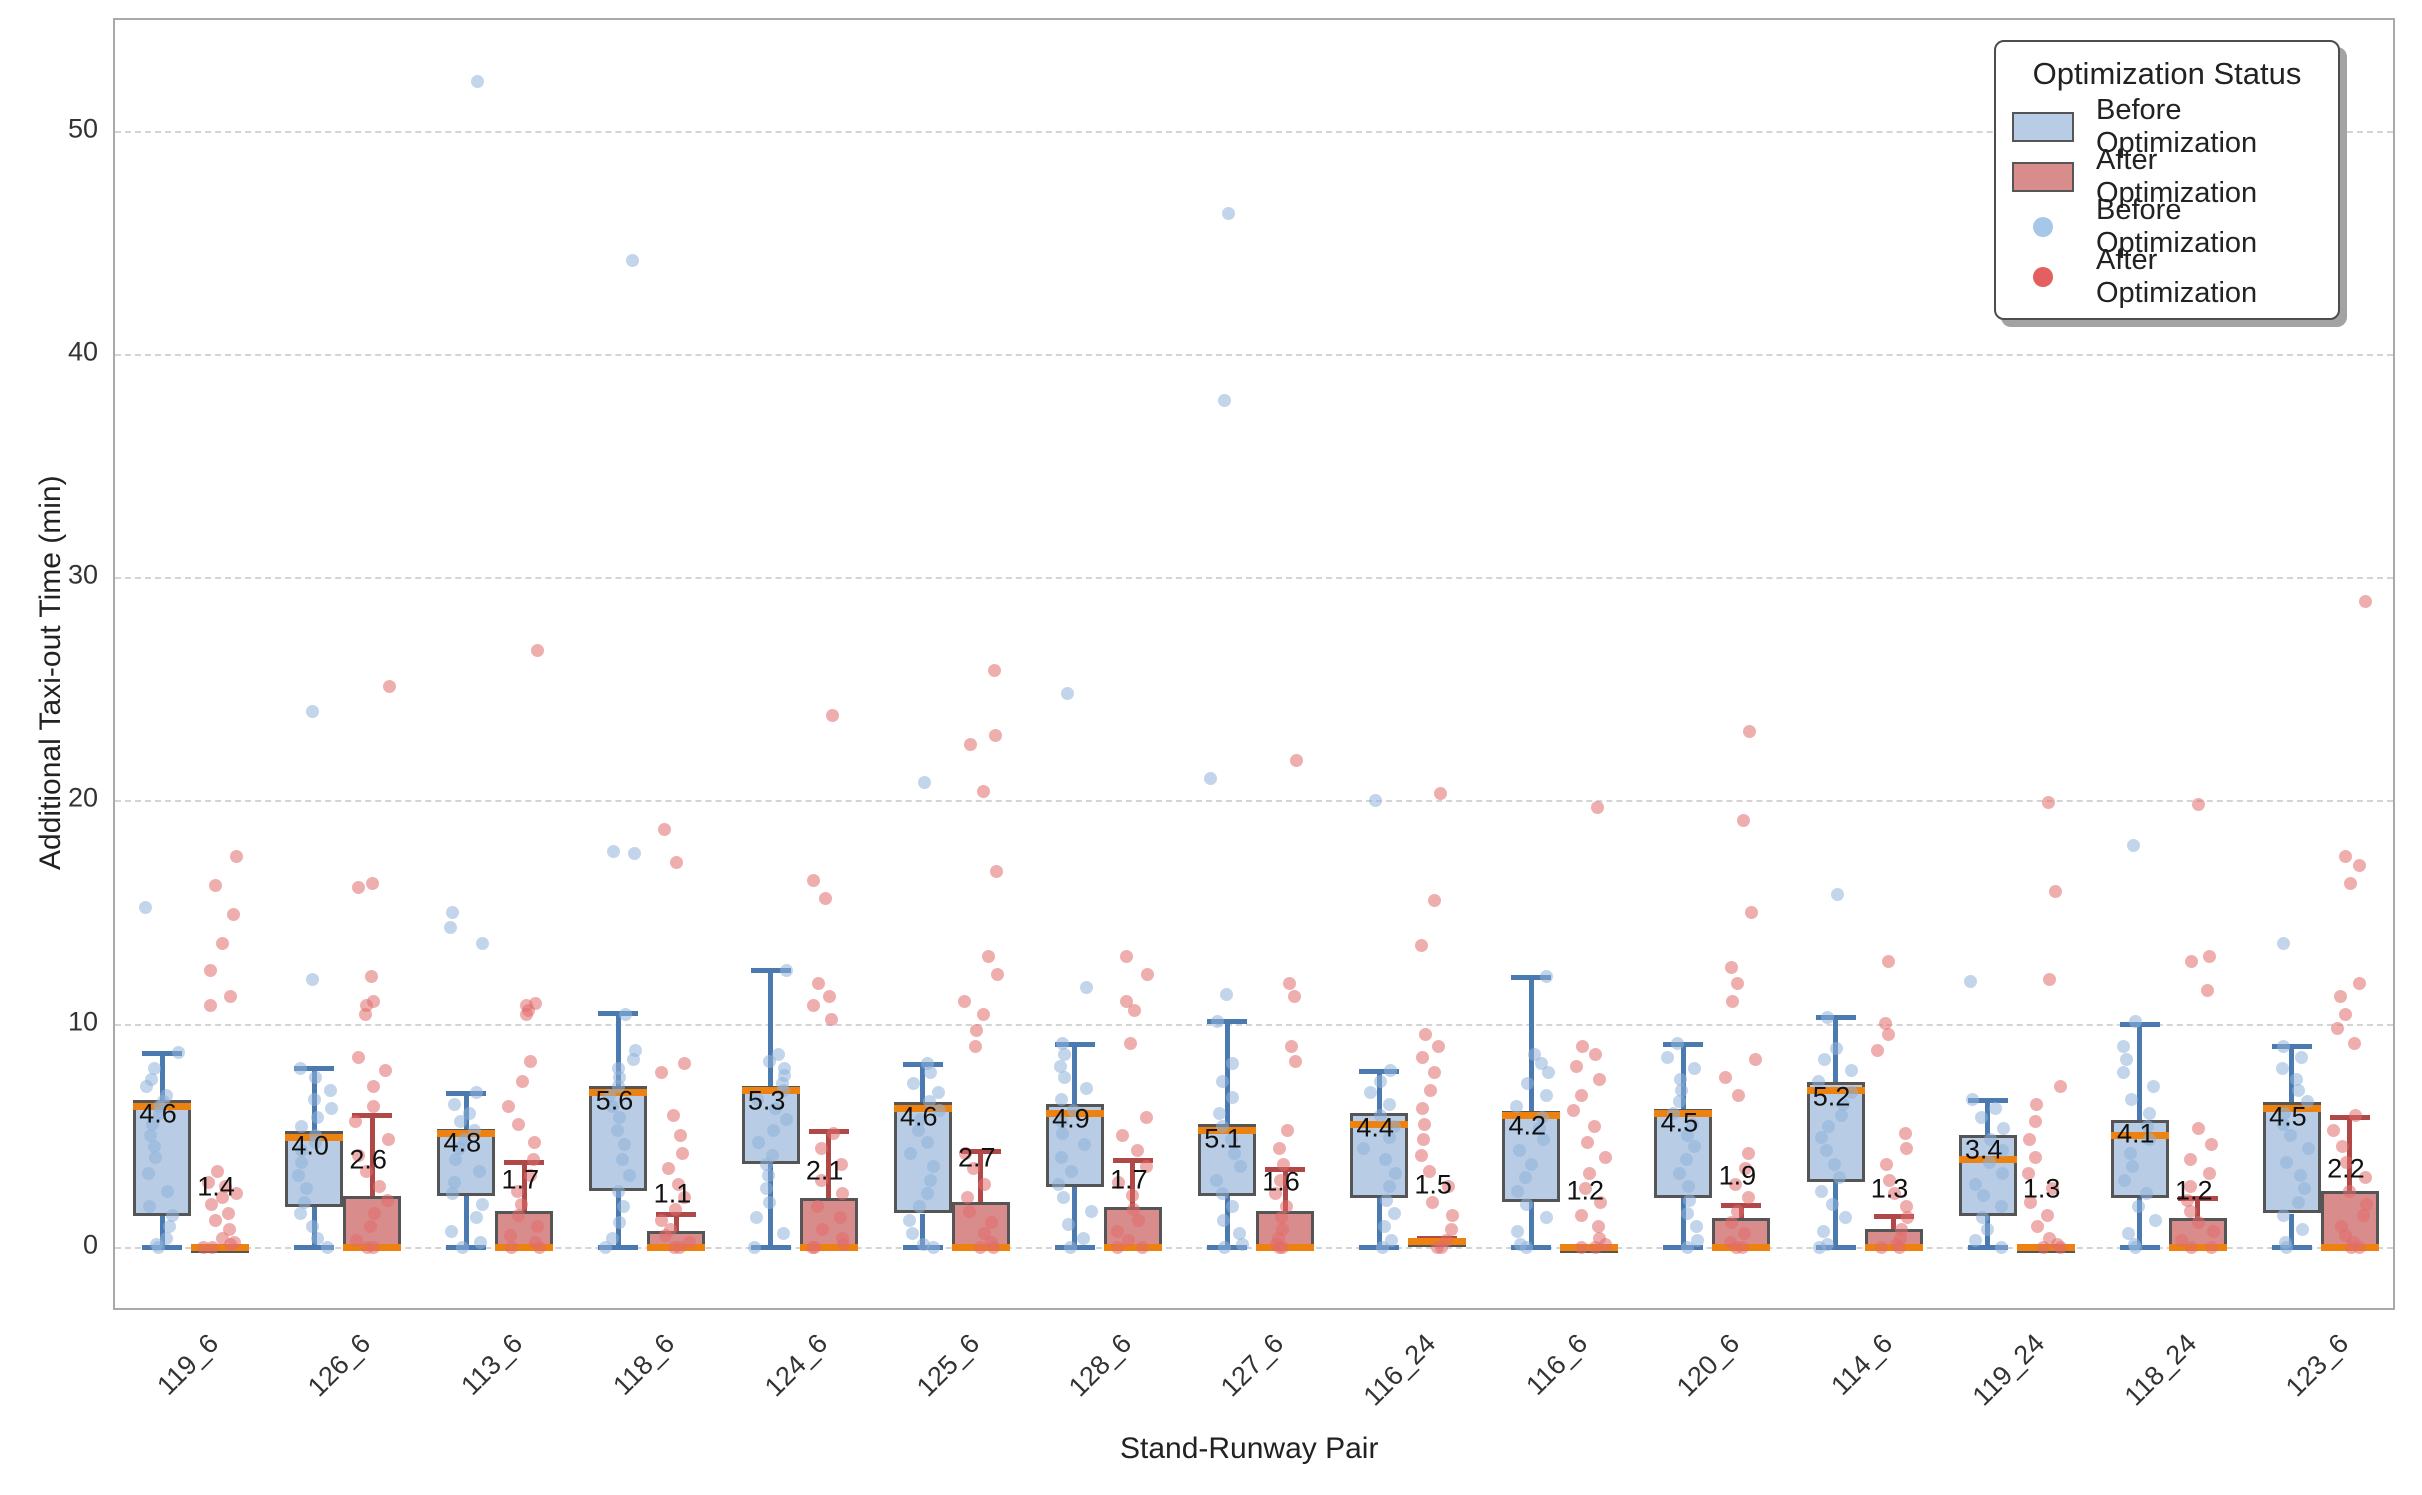 The image size is (2422, 1495). Describe the element at coordinates (462, 1142) in the screenshot. I see `before-mean-label: 4.8` at that location.